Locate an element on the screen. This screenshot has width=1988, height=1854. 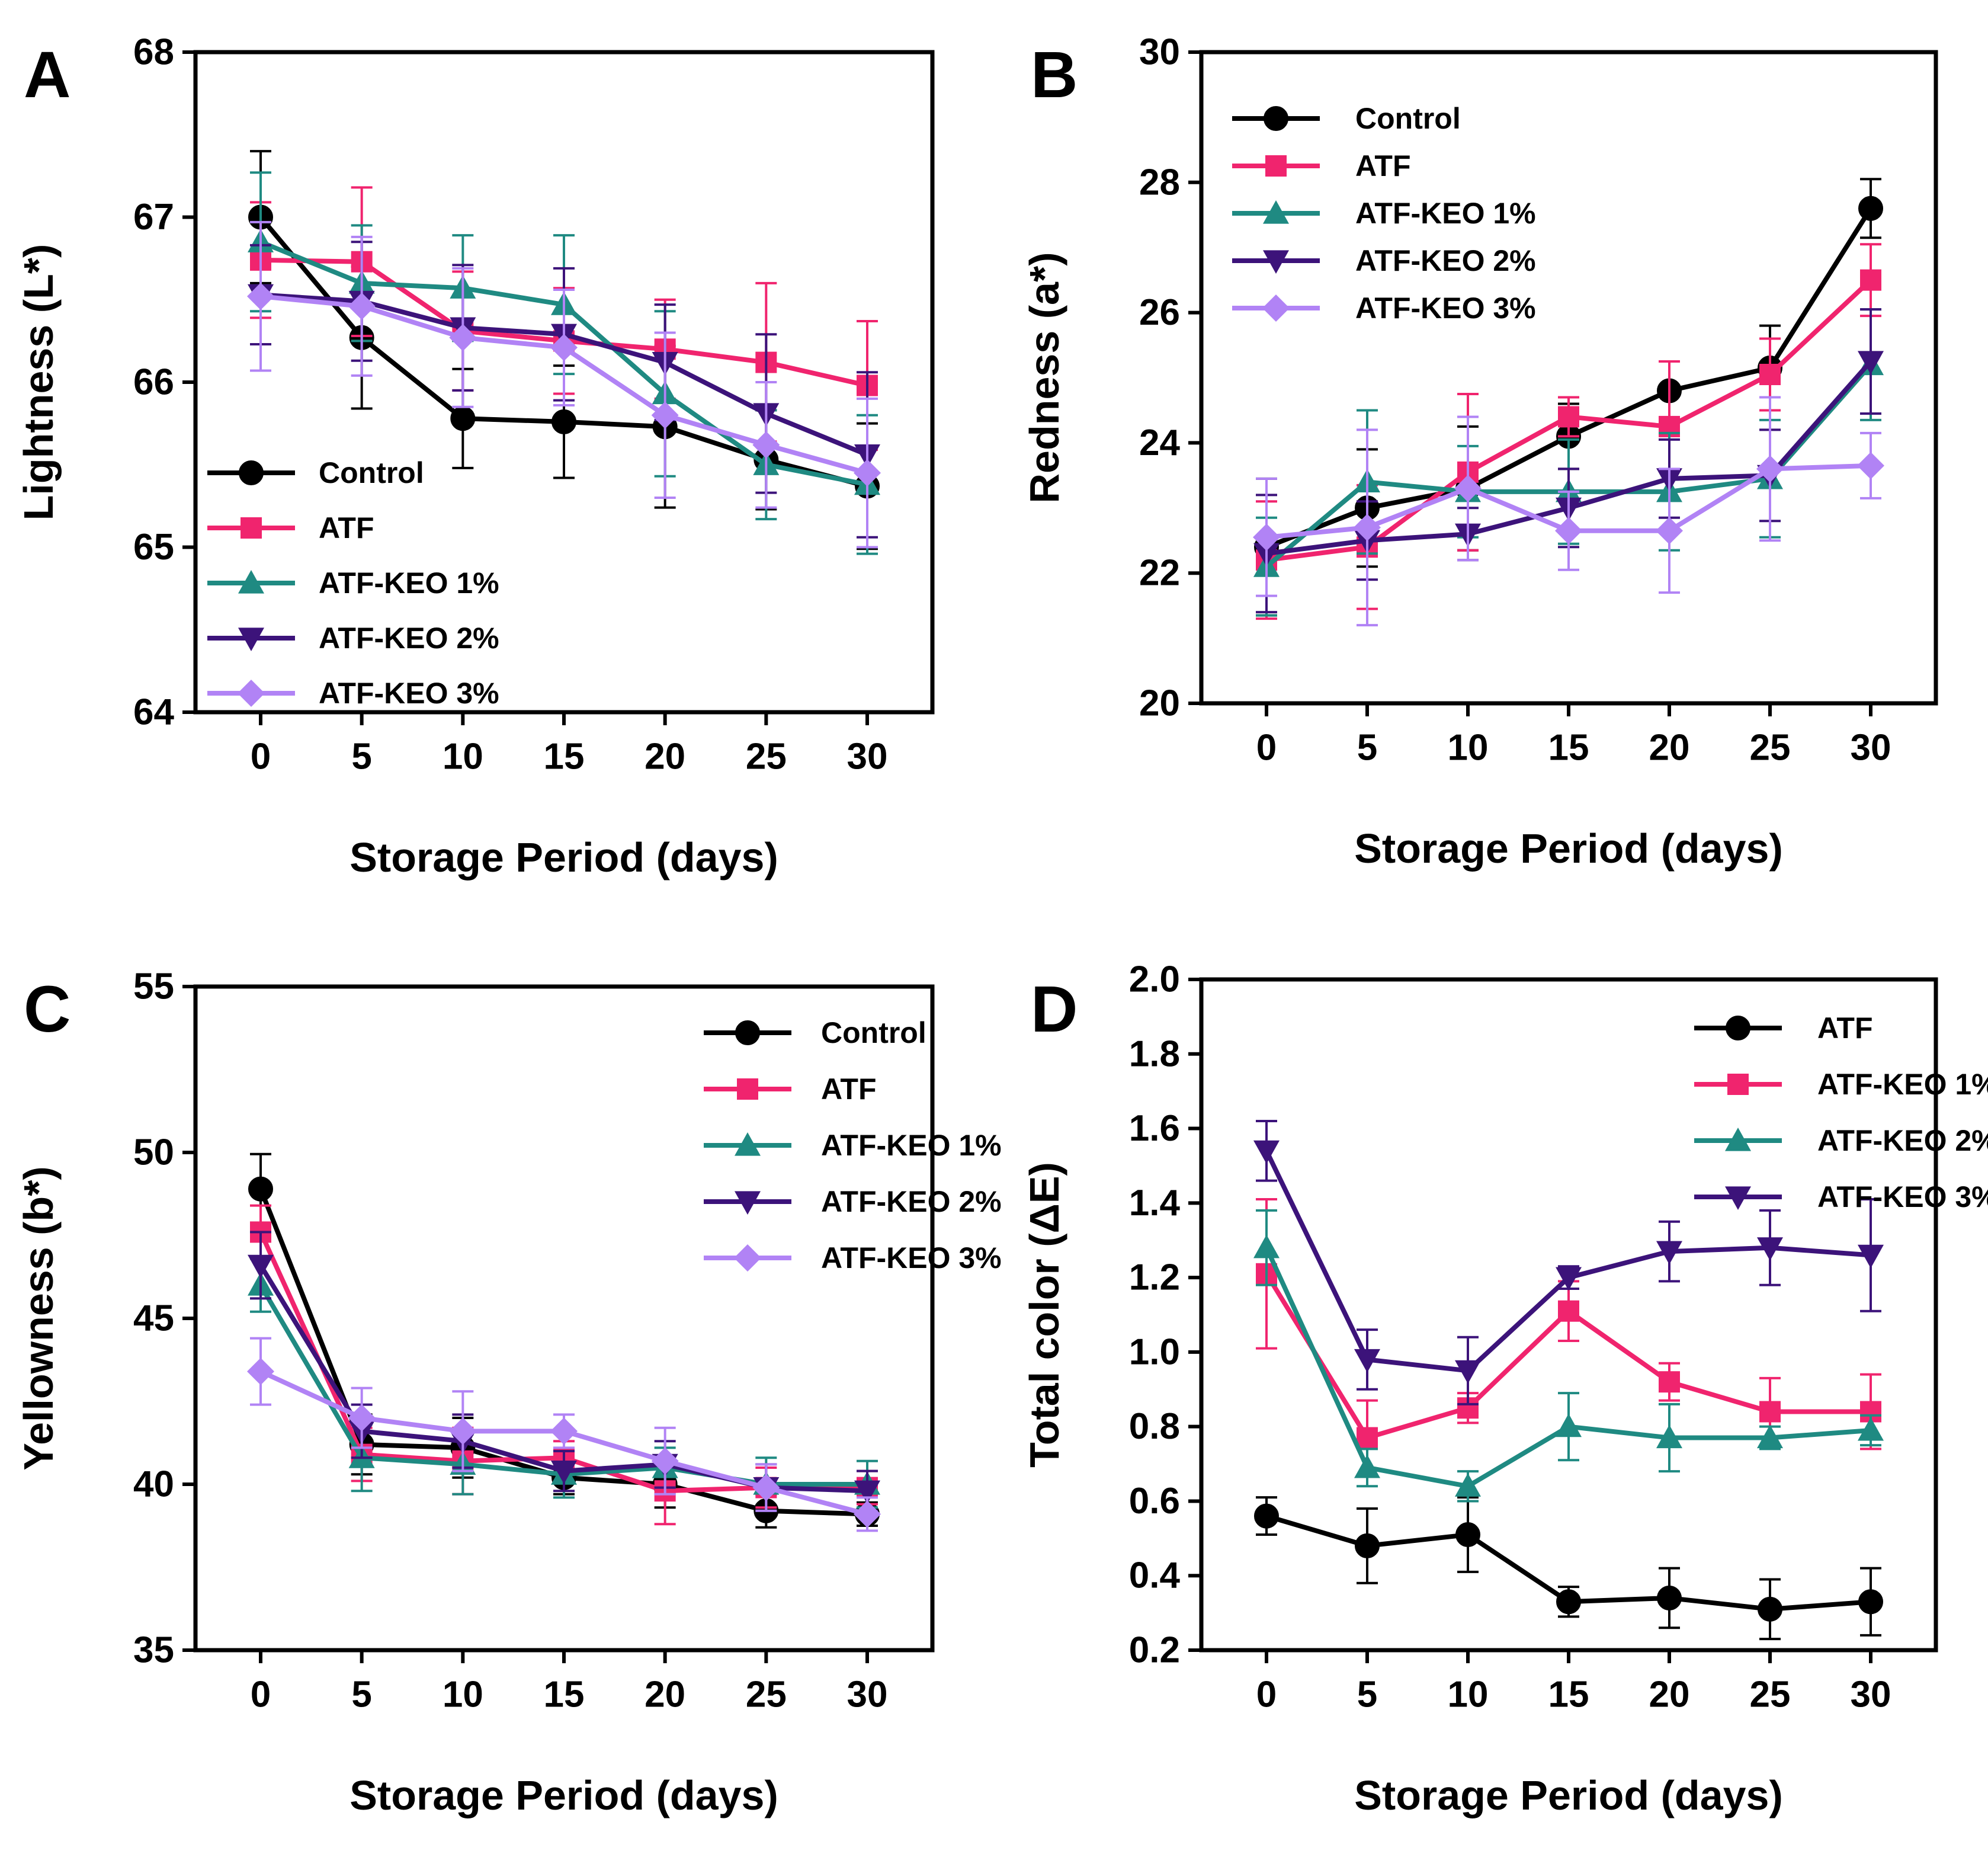
legend: ATF ATF-KEO 1% ATF-KEO 2% ATF-KEO 3% is located at coordinates (1841, 1112).